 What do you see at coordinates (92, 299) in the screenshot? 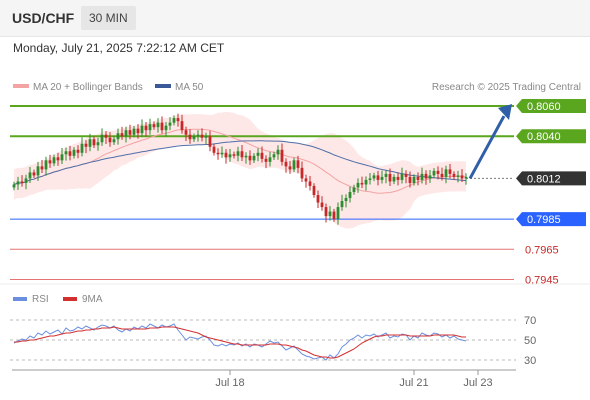
I see `ma9-legend-label: 9MA` at bounding box center [92, 299].